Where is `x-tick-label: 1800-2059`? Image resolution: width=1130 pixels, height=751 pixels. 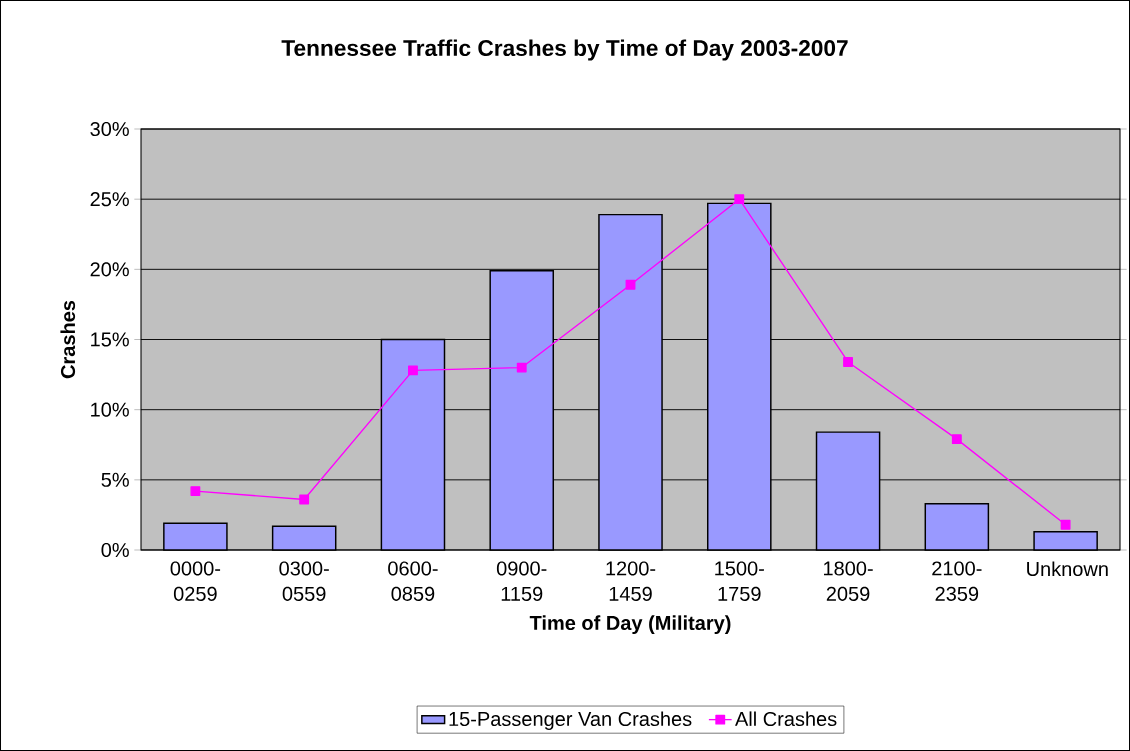
x-tick-label: 1800-2059 is located at coordinates (848, 581).